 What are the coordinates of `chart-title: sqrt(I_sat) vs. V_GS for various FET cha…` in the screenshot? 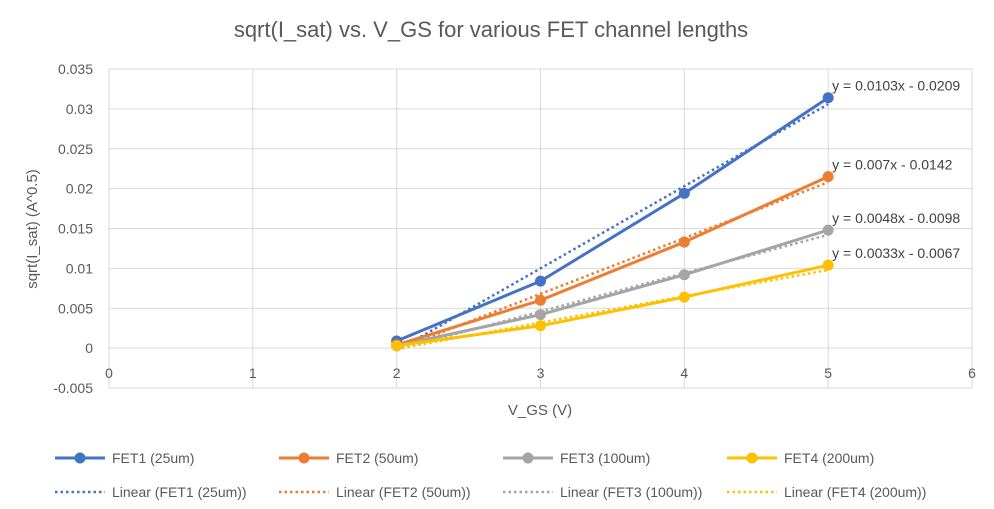 It's located at (491, 29).